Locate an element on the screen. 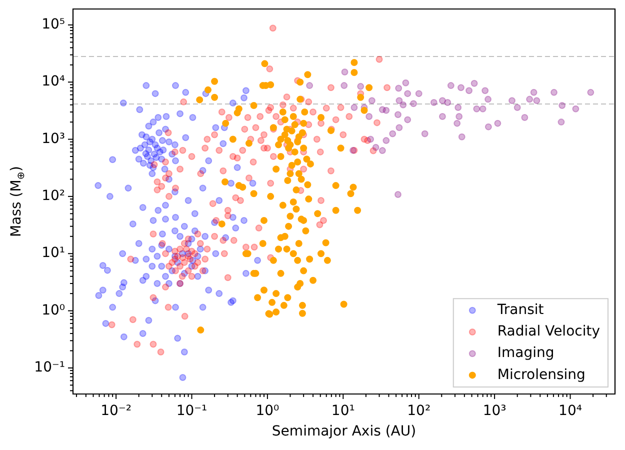  x-tick-label: 10⁻¹ is located at coordinates (192, 411).